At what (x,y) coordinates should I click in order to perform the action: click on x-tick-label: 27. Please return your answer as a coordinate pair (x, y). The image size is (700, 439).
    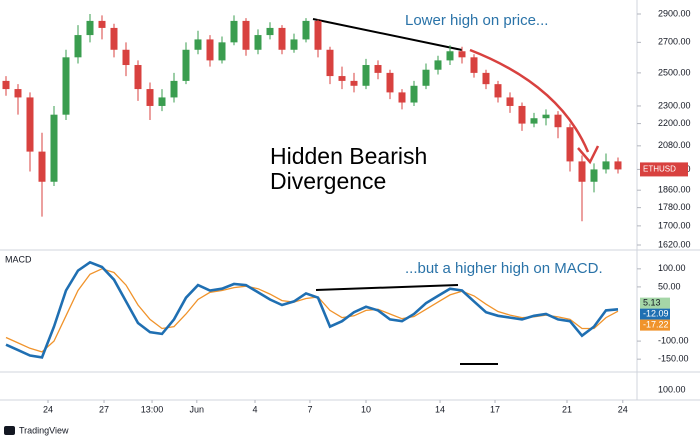
    Looking at the image, I should click on (104, 409).